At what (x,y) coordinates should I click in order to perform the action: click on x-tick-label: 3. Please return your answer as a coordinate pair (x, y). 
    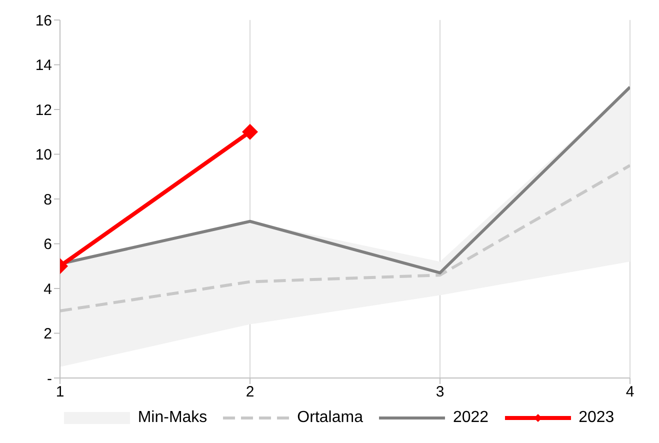
    Looking at the image, I should click on (440, 392).